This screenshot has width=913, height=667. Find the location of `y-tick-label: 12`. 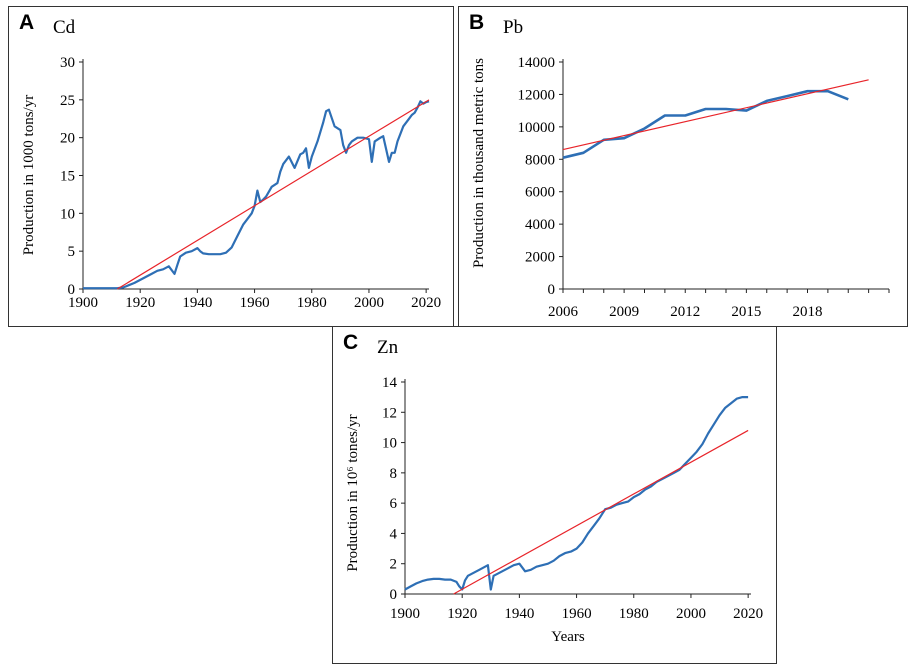

y-tick-label: 12 is located at coordinates (389, 413).